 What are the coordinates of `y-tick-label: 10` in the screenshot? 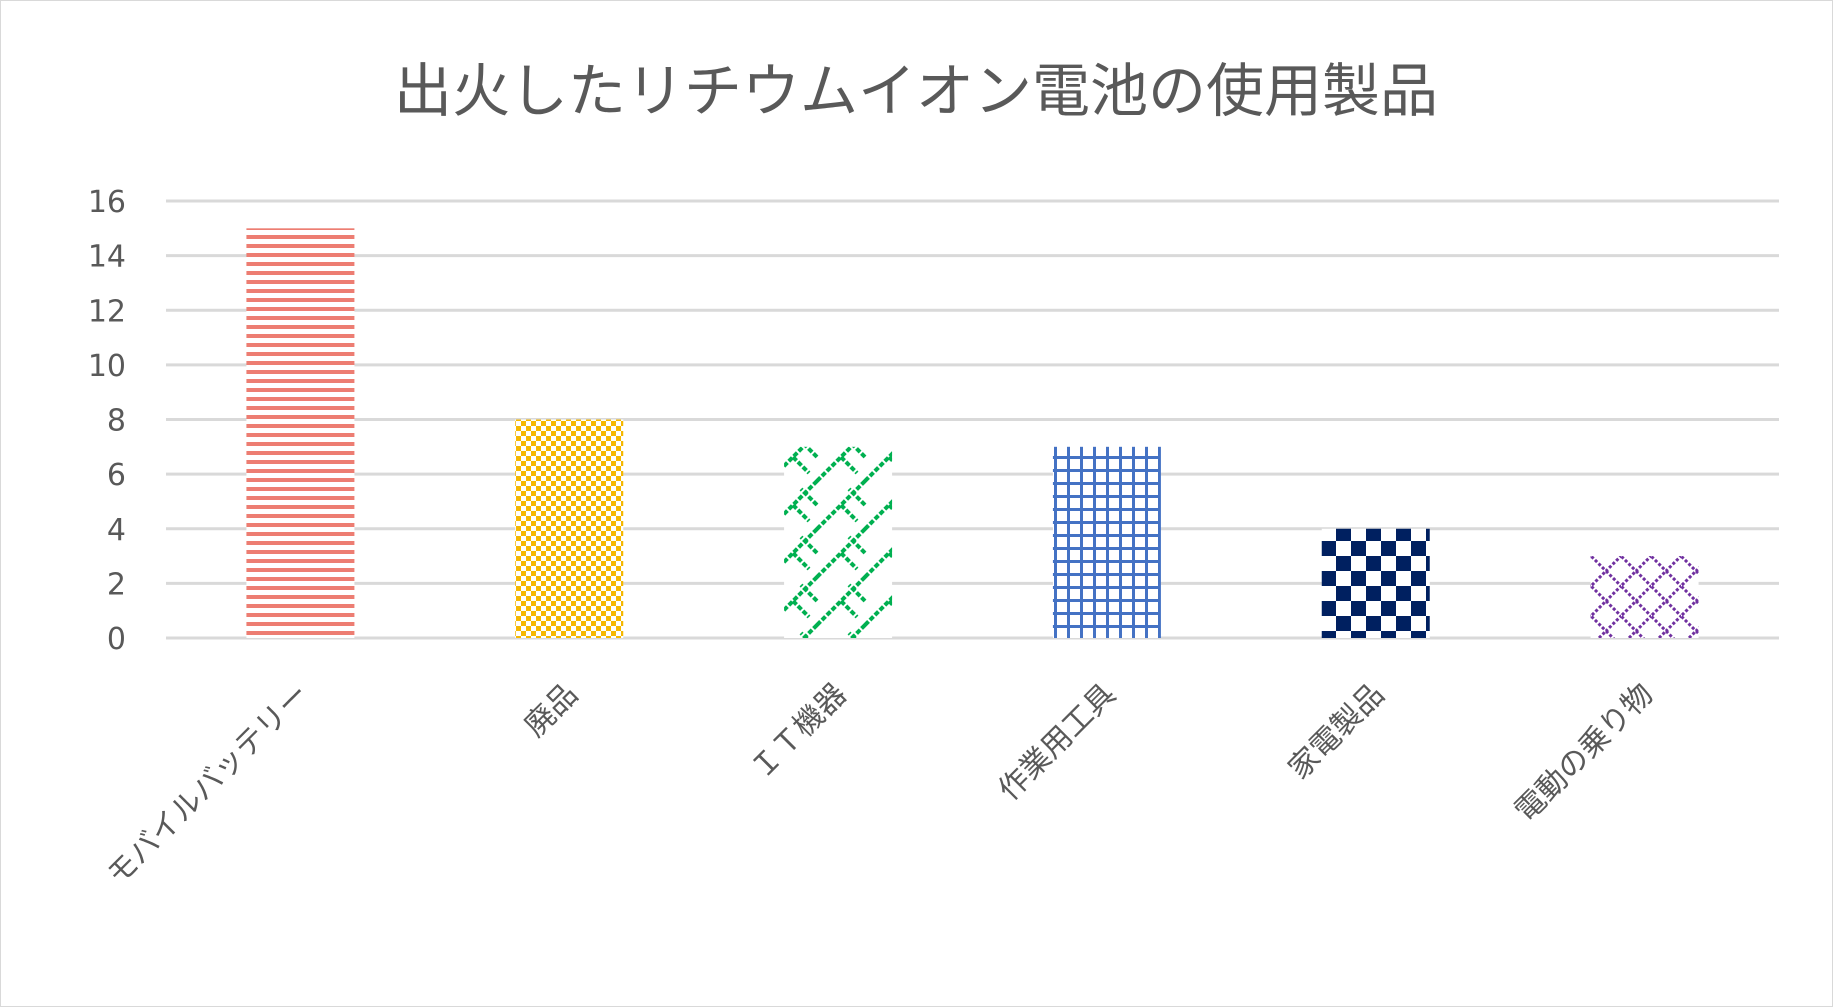 It's located at (107, 366).